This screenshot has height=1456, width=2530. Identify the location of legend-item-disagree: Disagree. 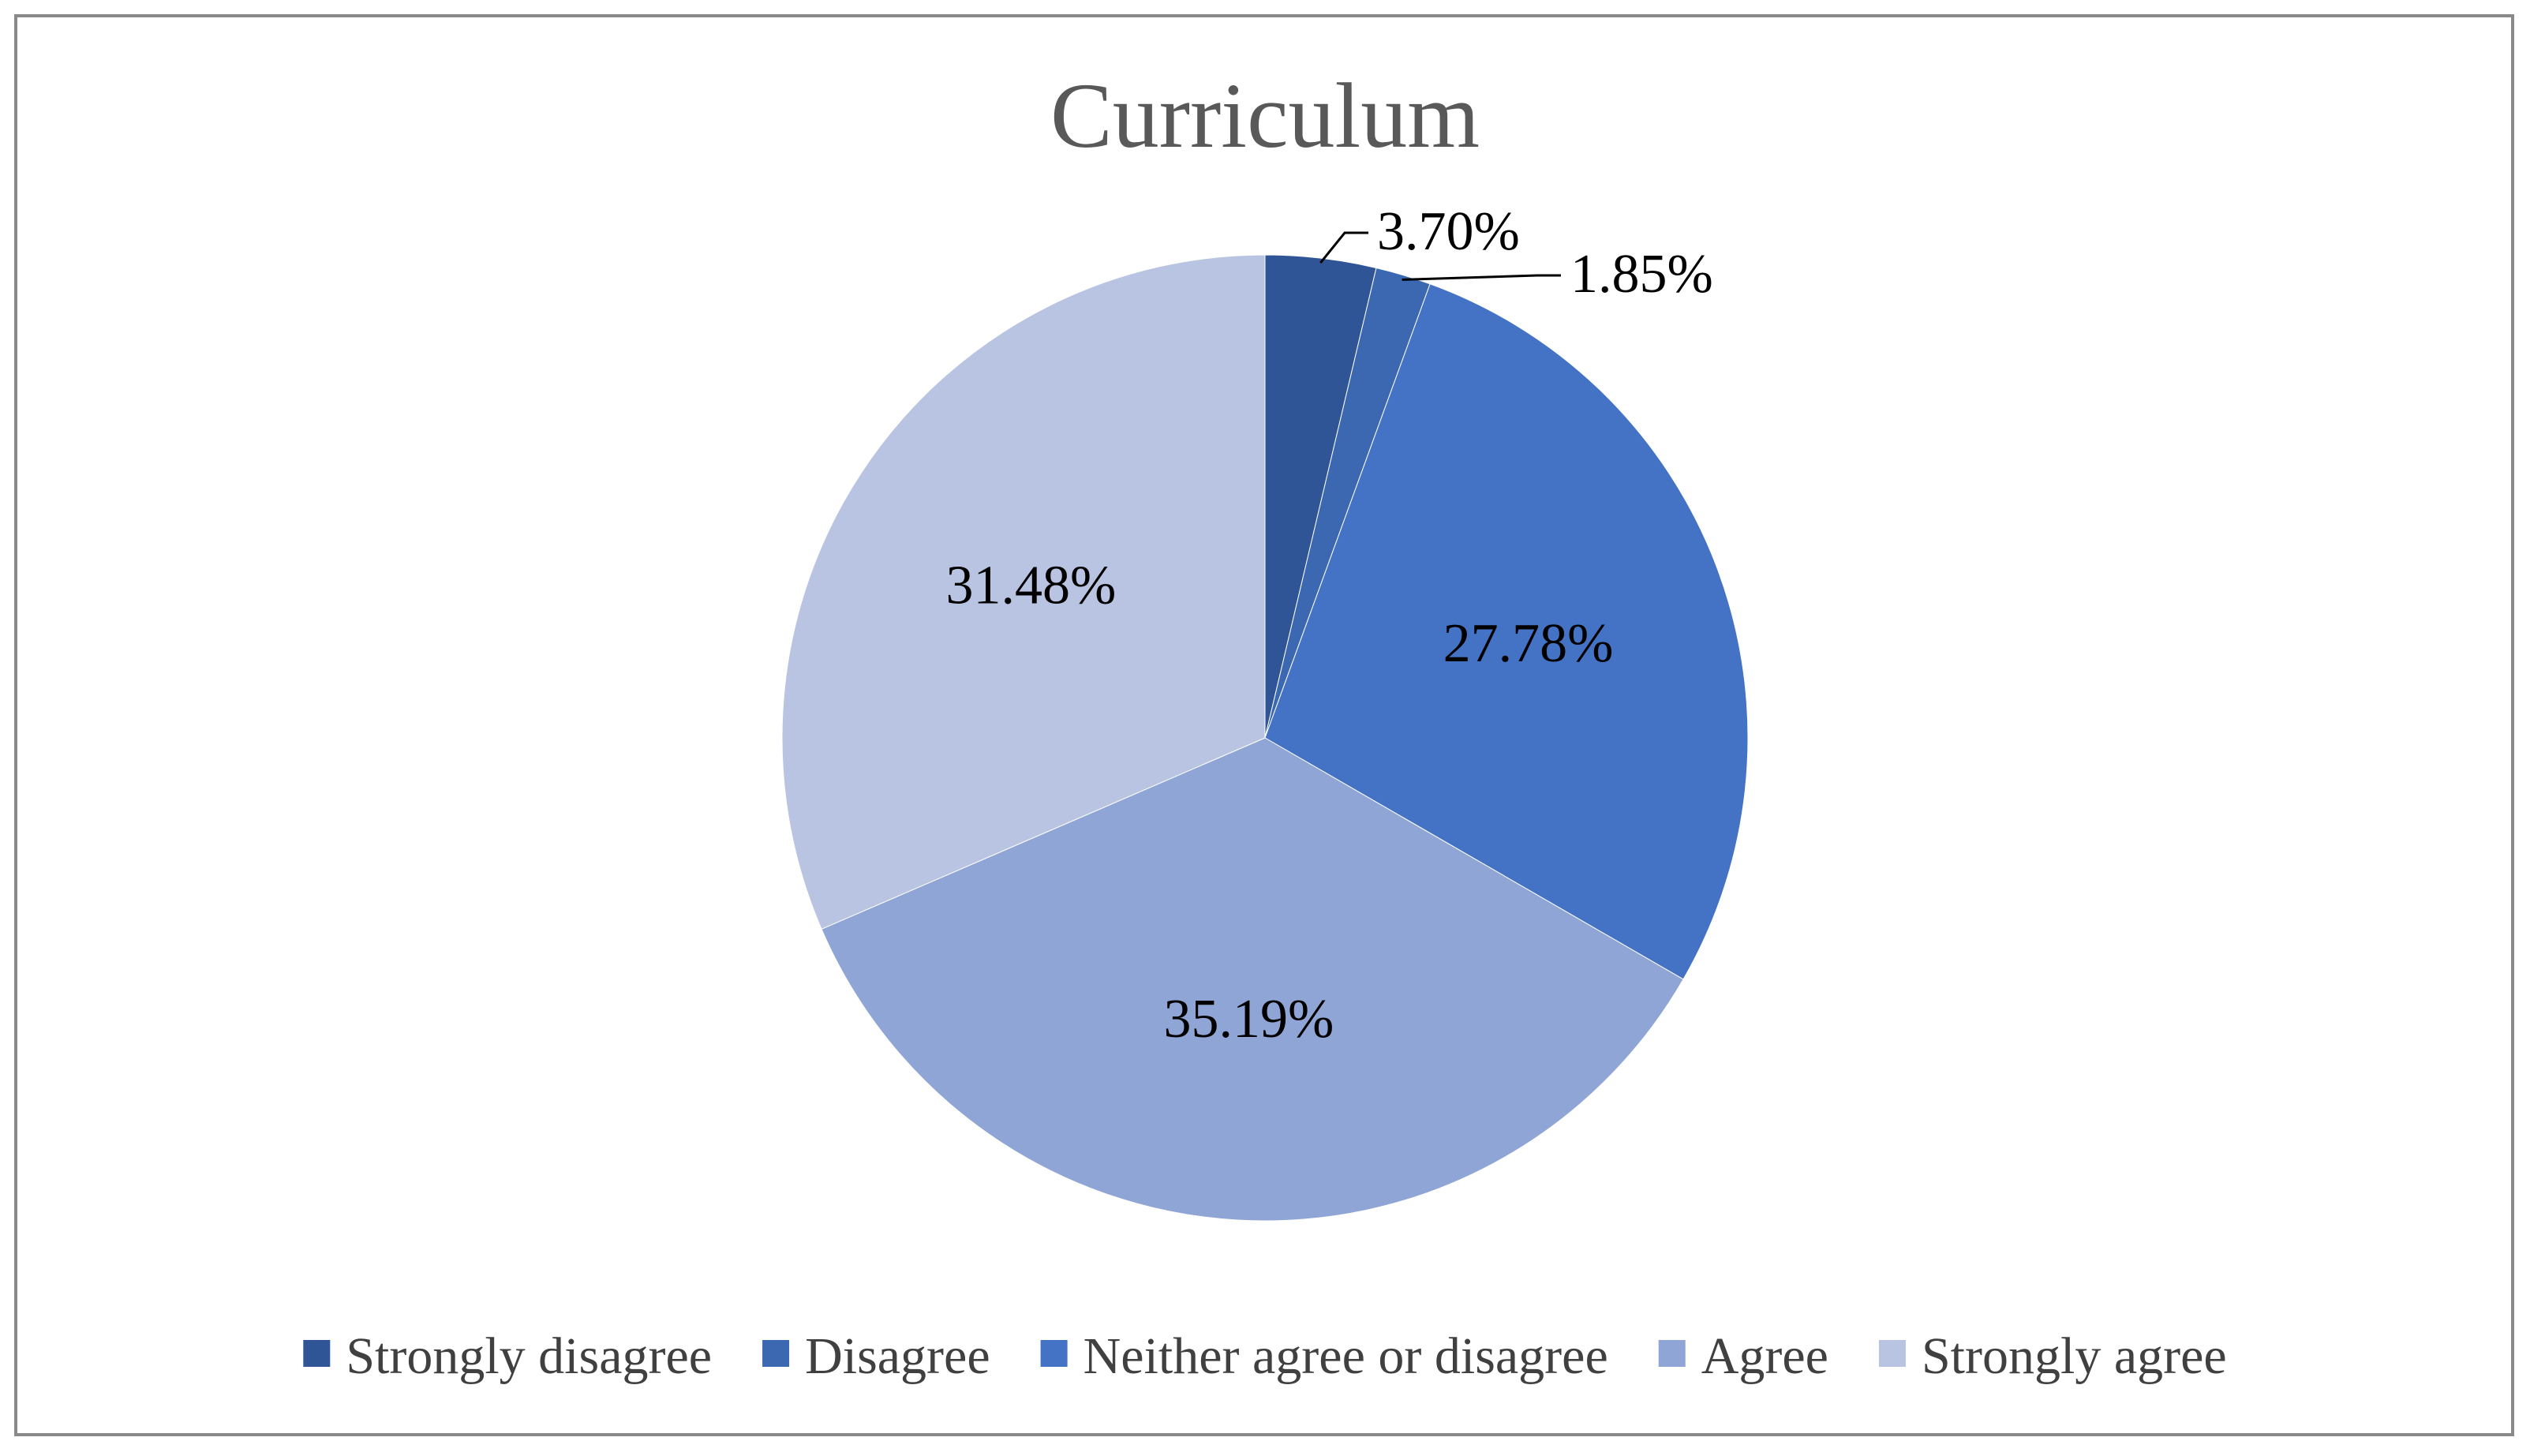
(876, 1356).